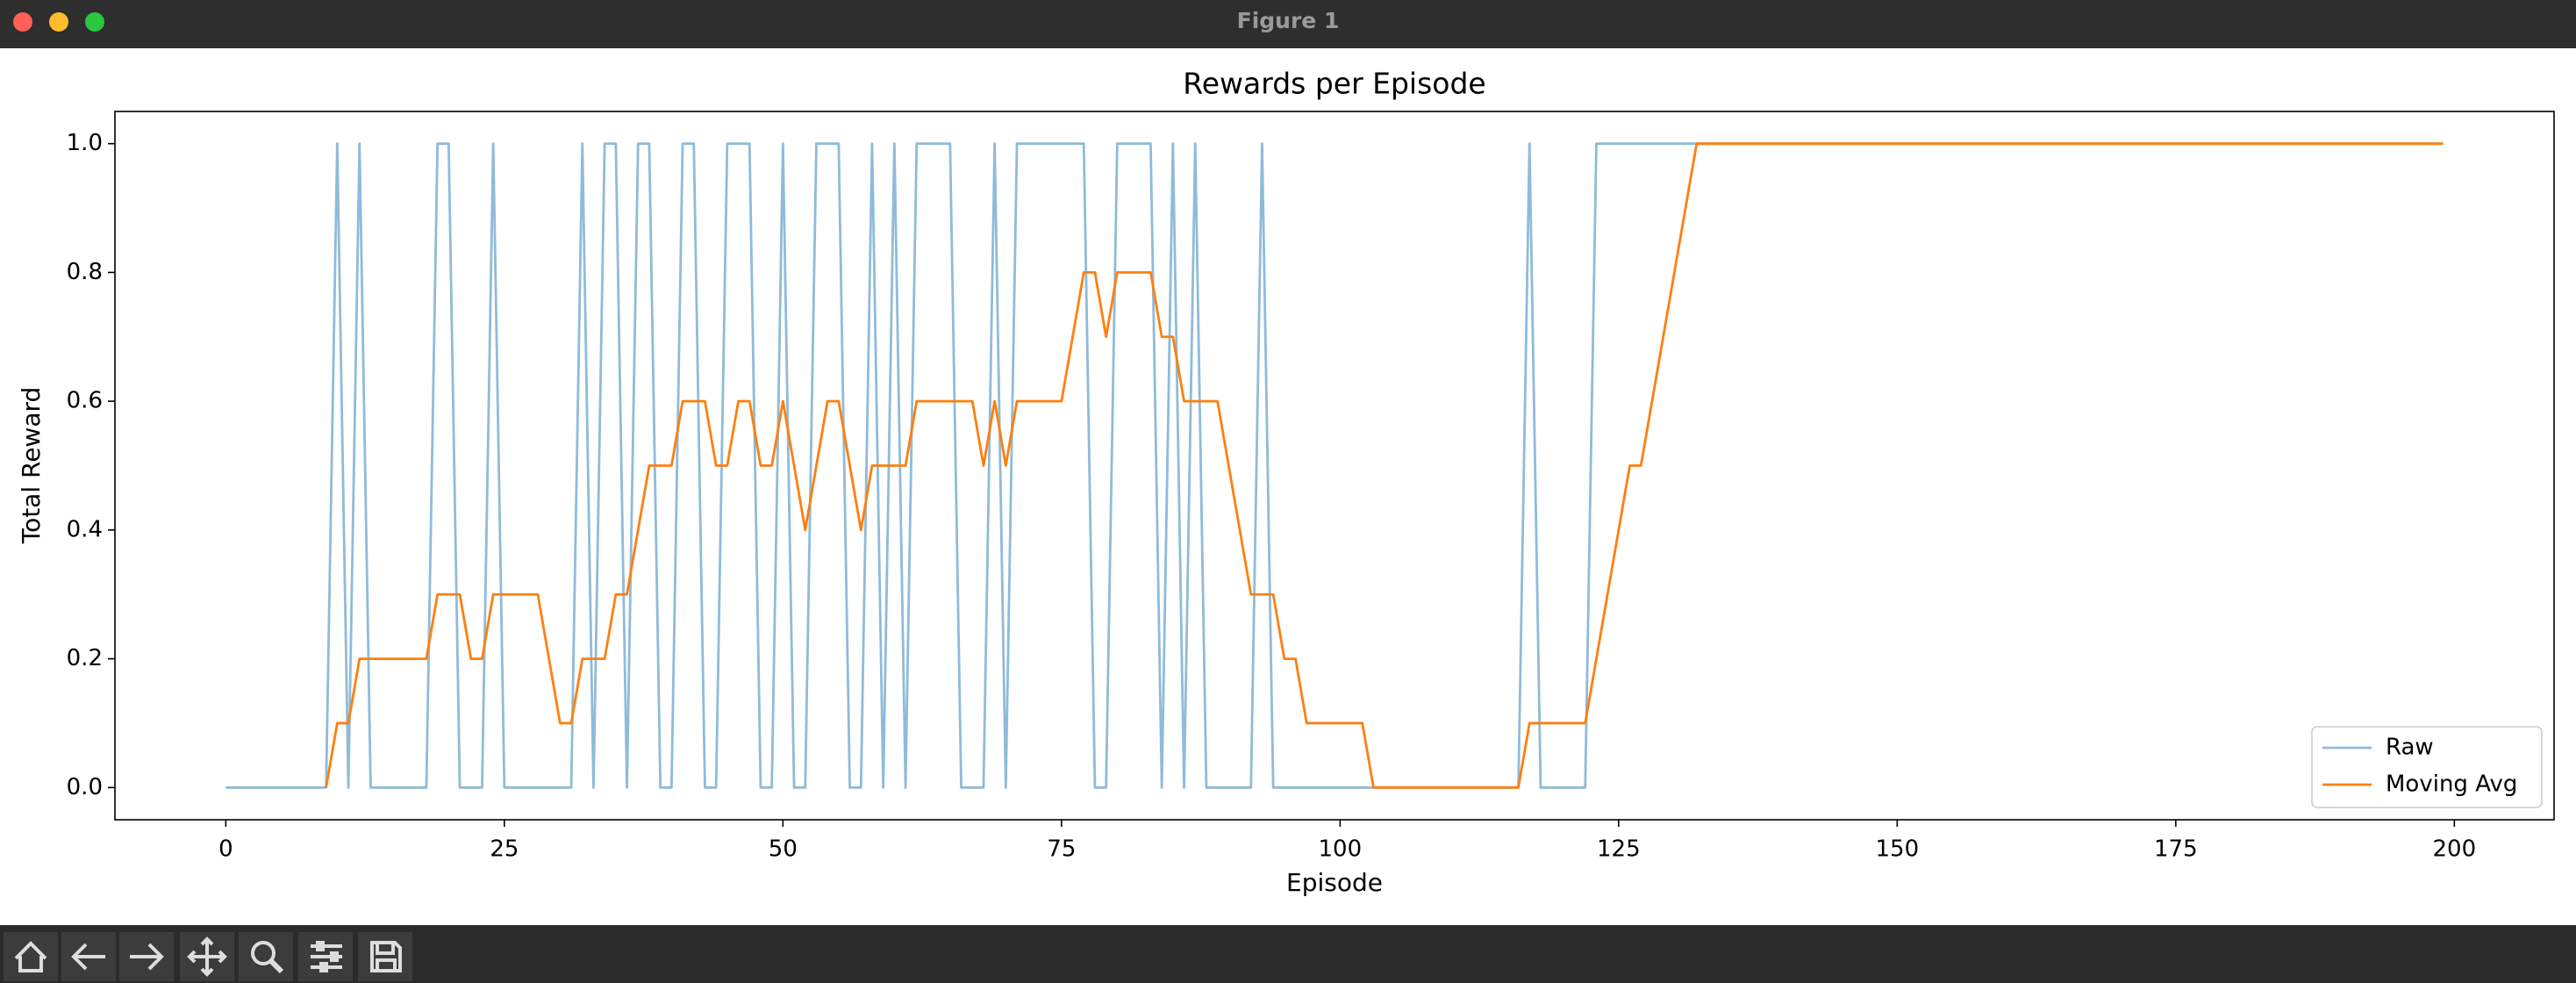 Image resolution: width=2576 pixels, height=983 pixels. What do you see at coordinates (85, 529) in the screenshot?
I see `y-tick-label: 0.4` at bounding box center [85, 529].